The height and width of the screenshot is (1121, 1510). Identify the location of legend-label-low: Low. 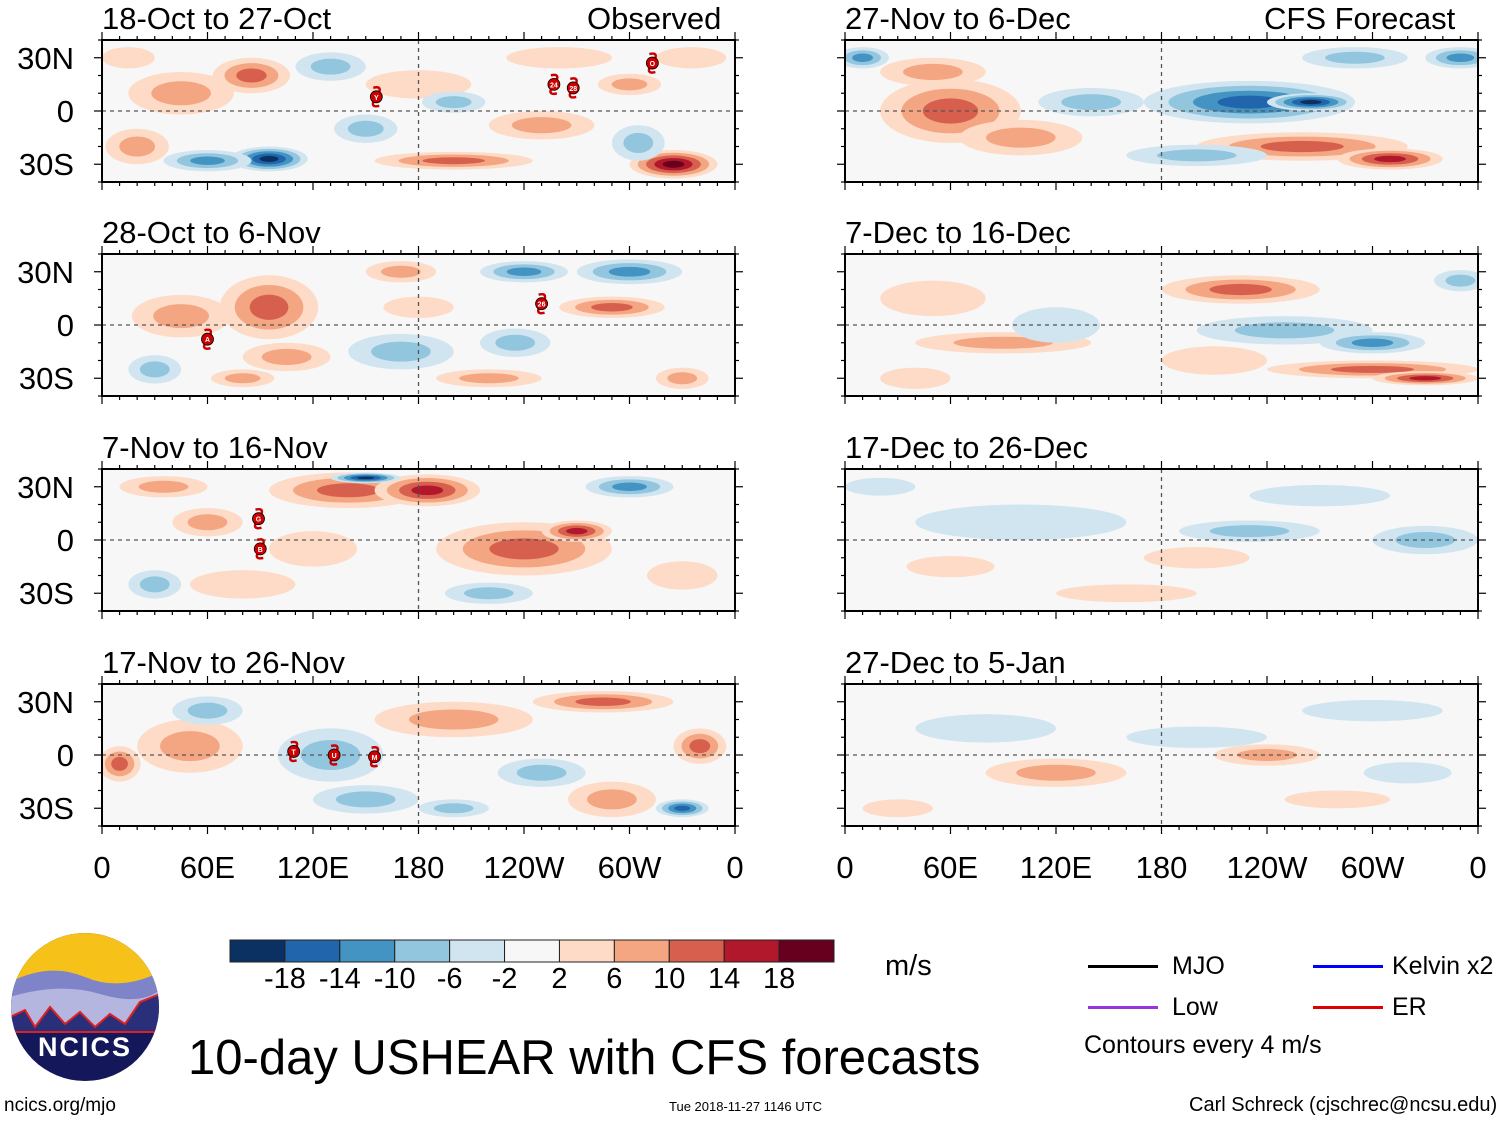
(1195, 1007).